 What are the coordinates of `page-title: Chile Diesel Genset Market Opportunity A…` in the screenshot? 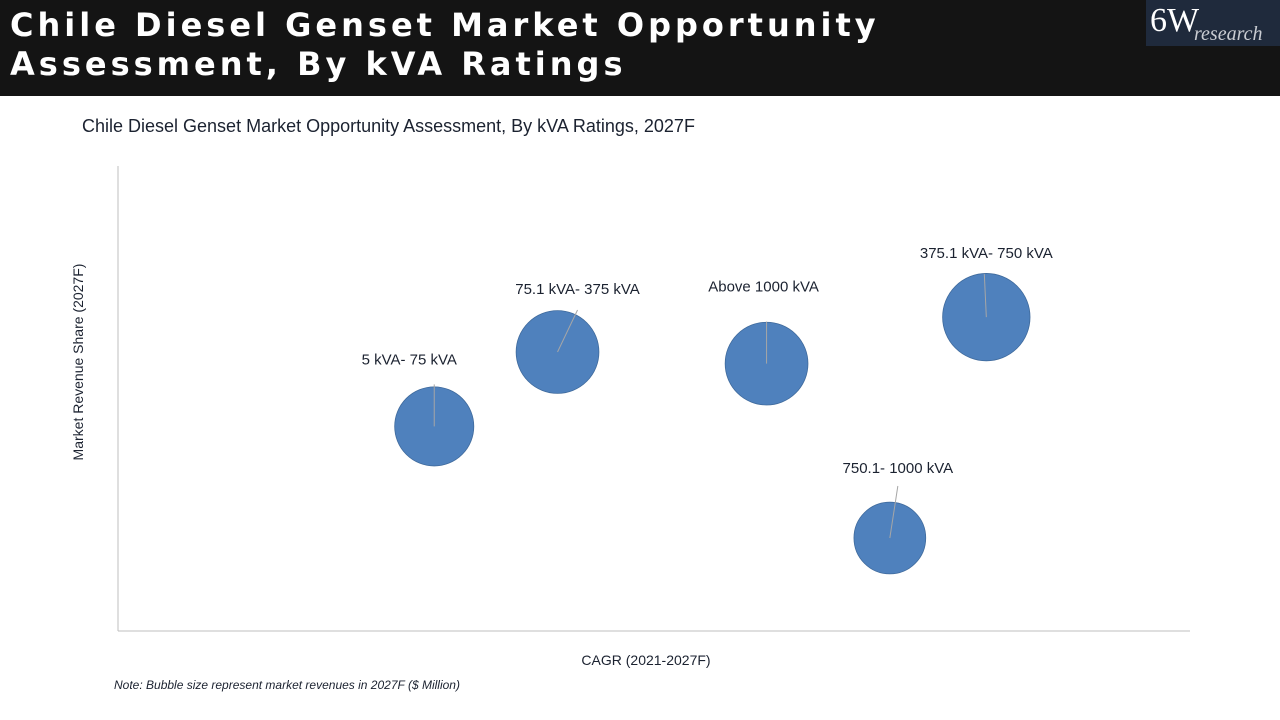 It's located at (445, 44).